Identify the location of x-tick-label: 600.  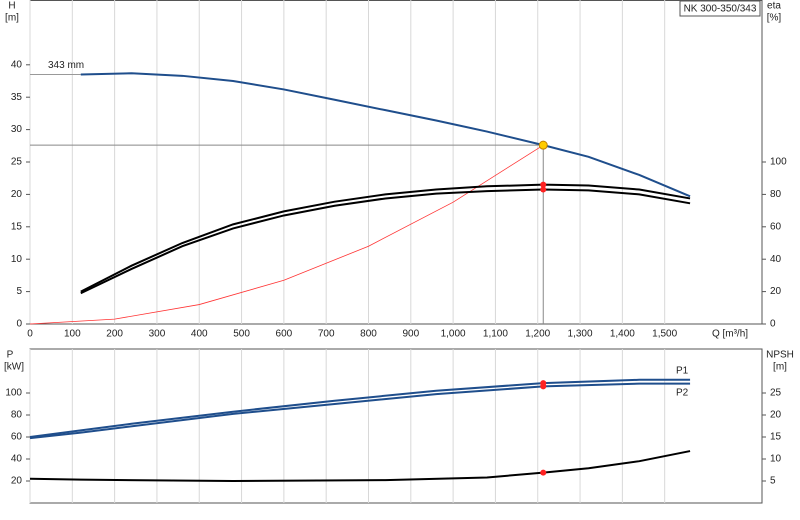
(284, 334).